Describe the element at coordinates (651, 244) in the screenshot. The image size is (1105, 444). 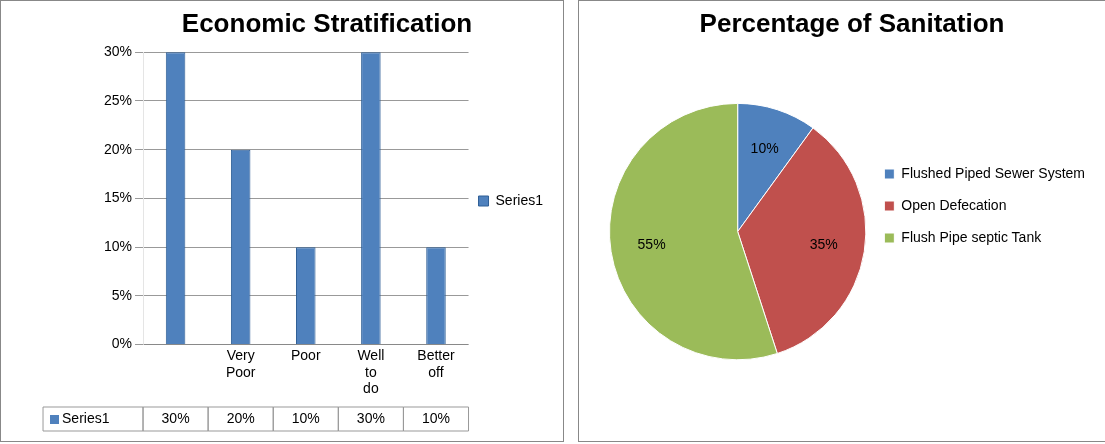
I see `data-label: 55%` at that location.